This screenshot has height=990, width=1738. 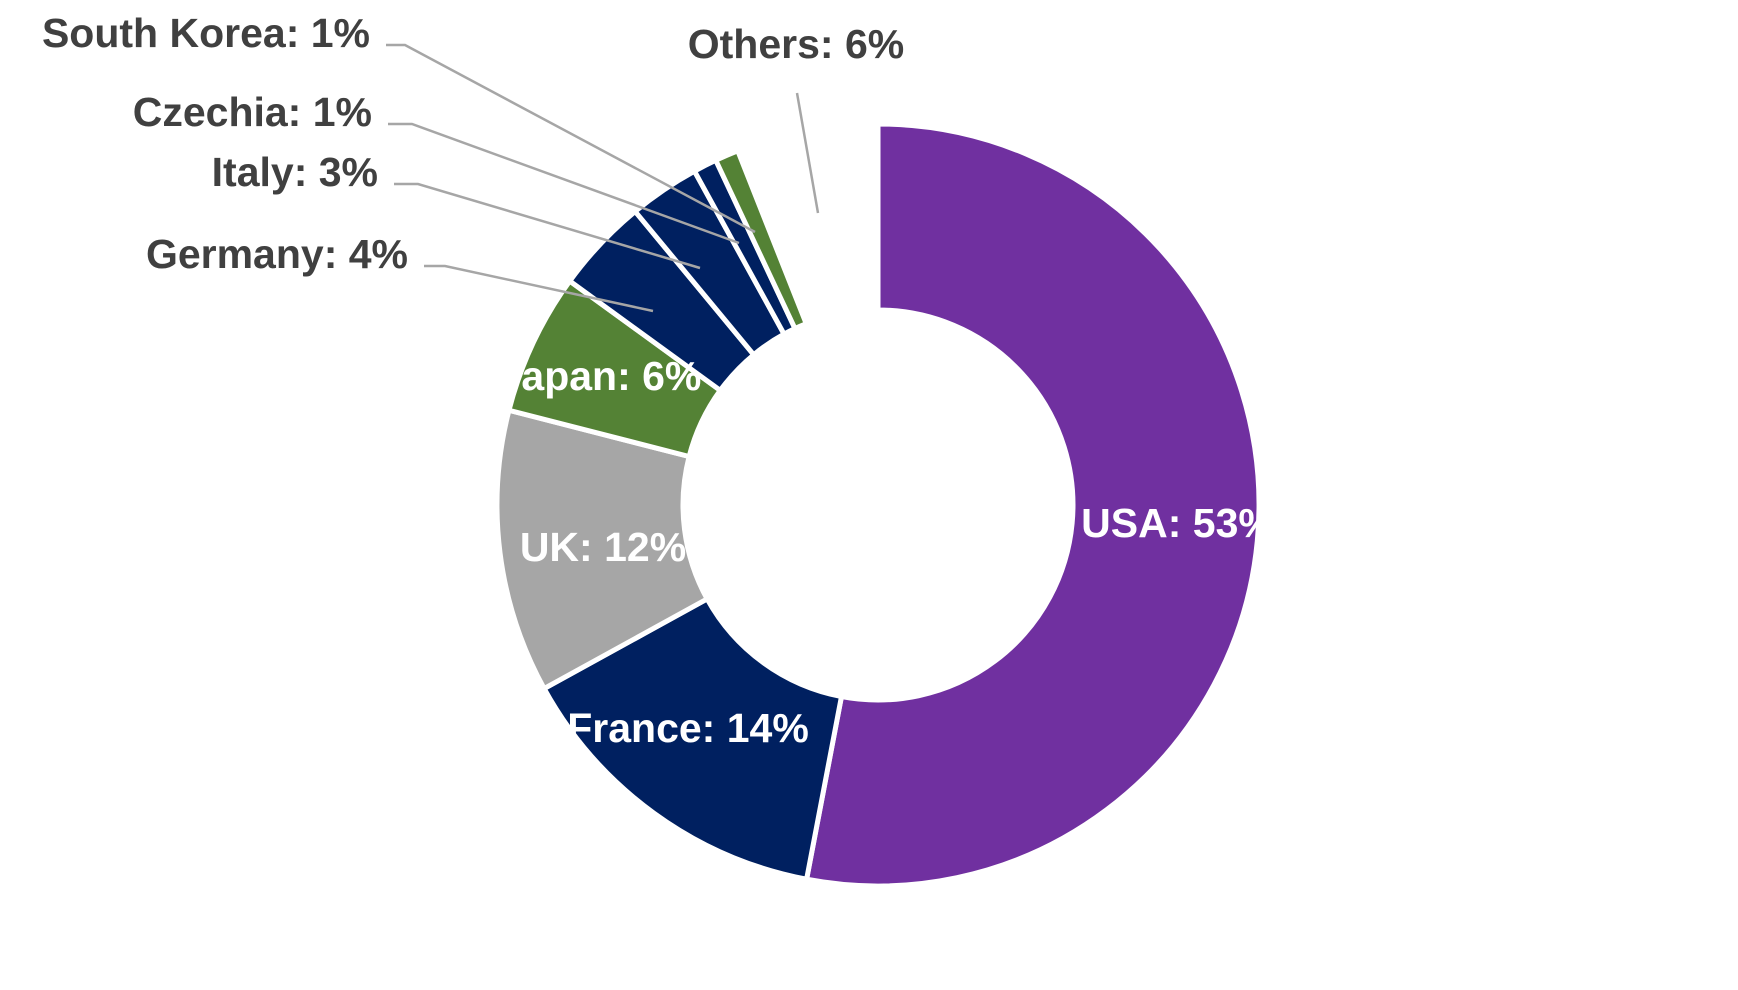 What do you see at coordinates (761, 239) in the screenshot?
I see `slice-south-korea` at bounding box center [761, 239].